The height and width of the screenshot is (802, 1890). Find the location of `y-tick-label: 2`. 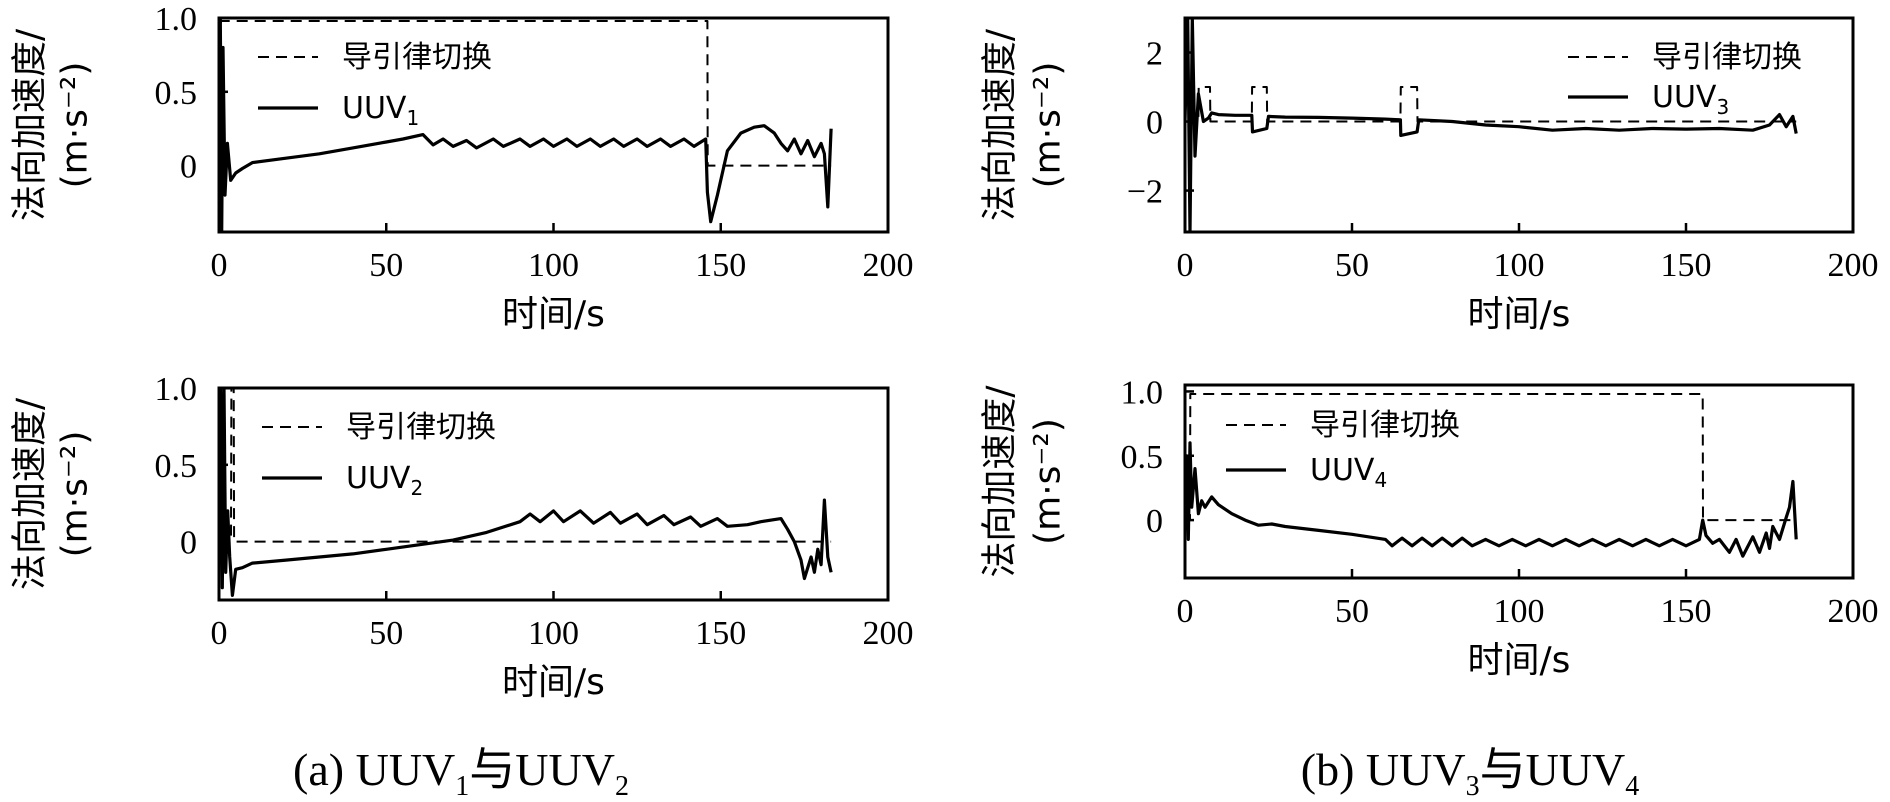

y-tick-label: 2 is located at coordinates (1154, 54).